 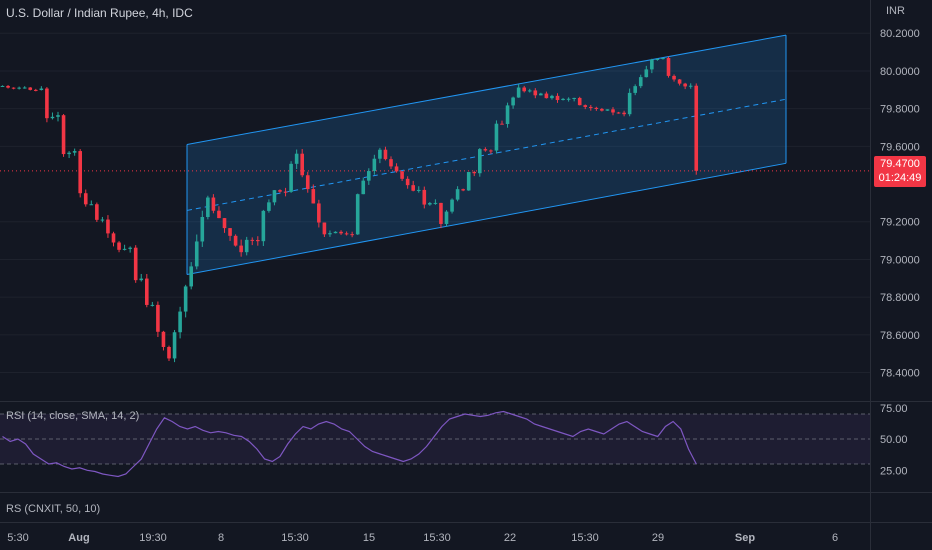 What do you see at coordinates (78, 538) in the screenshot?
I see `time-axis-label: Aug` at bounding box center [78, 538].